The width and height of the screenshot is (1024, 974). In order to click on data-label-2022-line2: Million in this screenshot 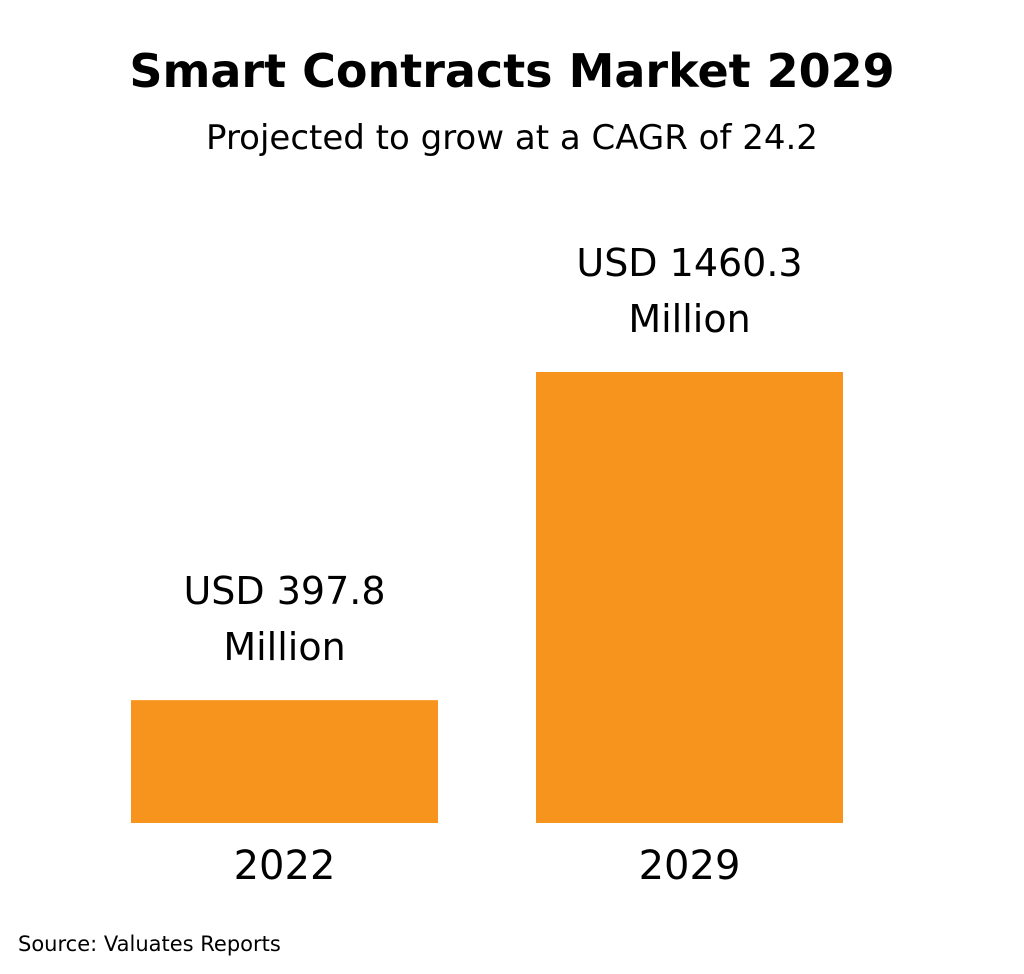, I will do `click(284, 647)`.